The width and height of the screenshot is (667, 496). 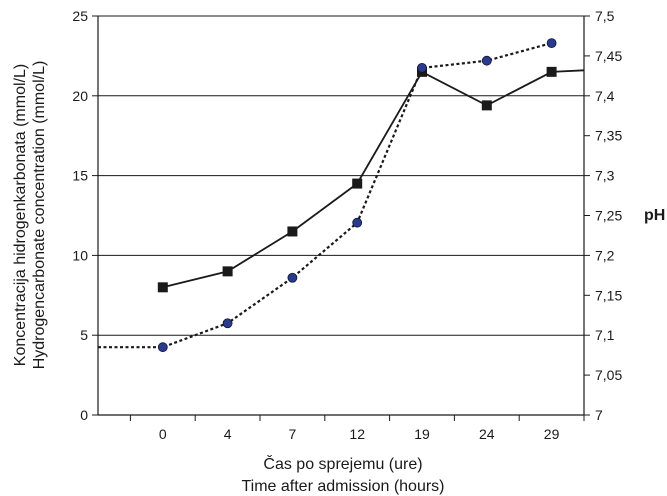 I want to click on right-tick-label: 7,2, so click(x=605, y=255).